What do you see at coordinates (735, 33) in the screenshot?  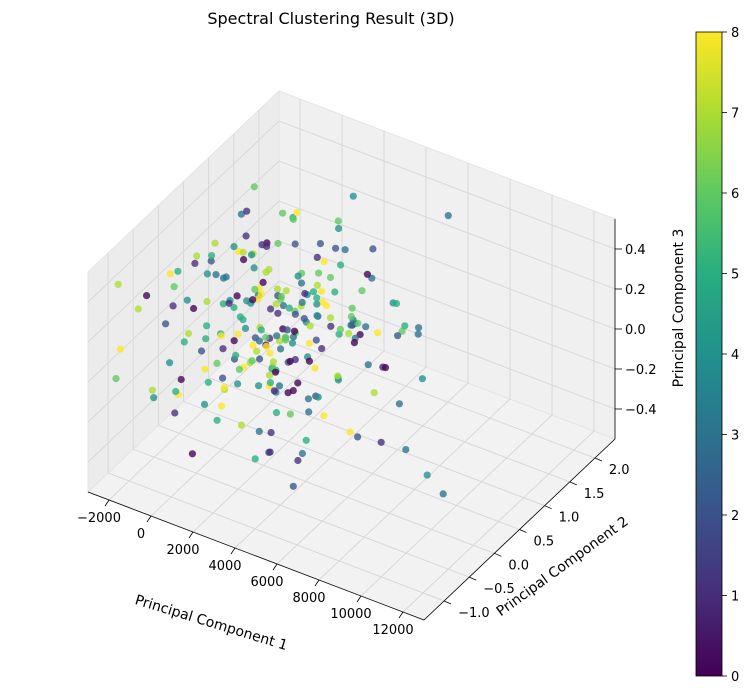 I see `colorbar-tick-label: 8` at bounding box center [735, 33].